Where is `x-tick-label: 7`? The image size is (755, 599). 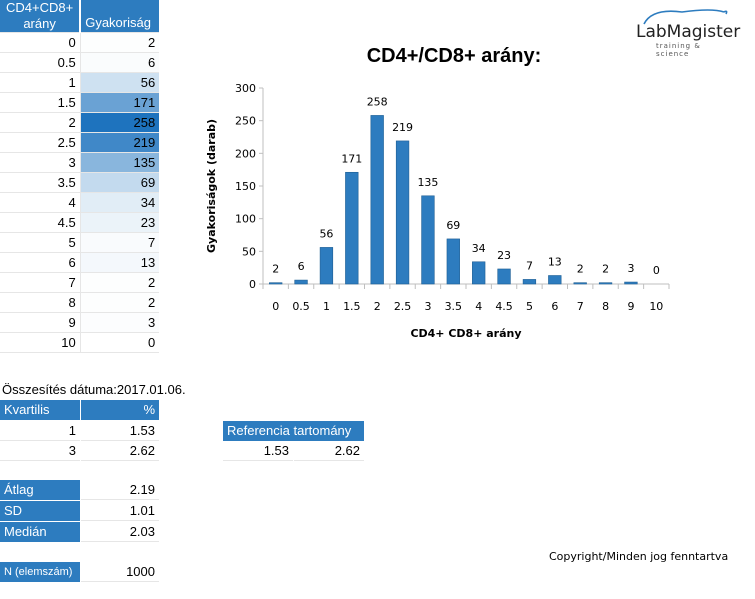 x-tick-label: 7 is located at coordinates (580, 306).